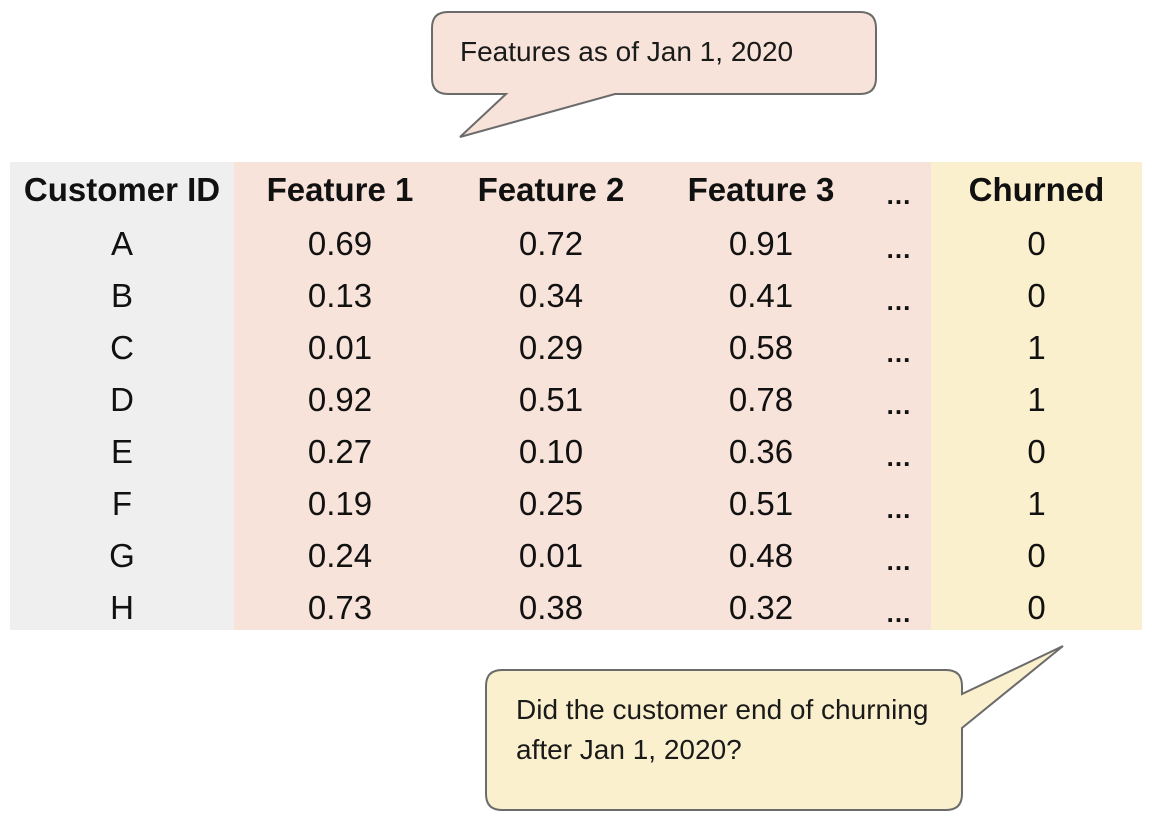  I want to click on callout-bottom-bubble, so click(774, 728).